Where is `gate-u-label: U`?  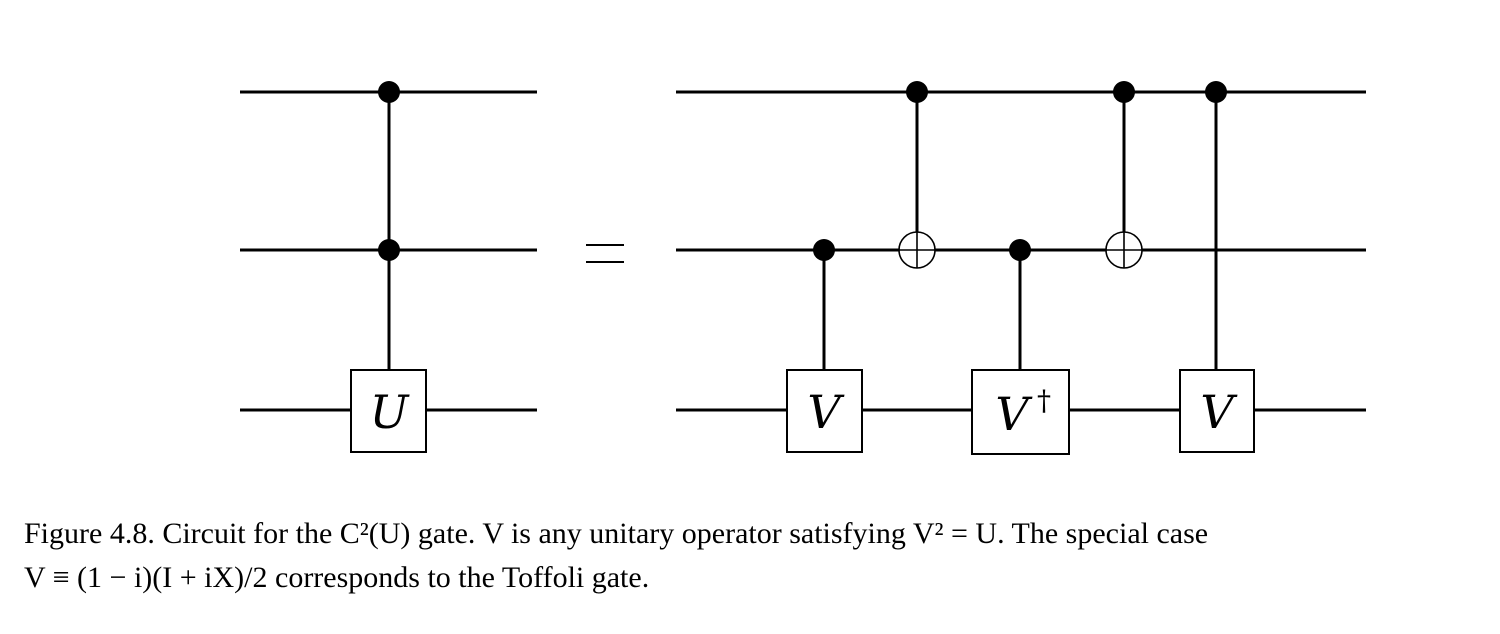
gate-u-label: U is located at coordinates (390, 412).